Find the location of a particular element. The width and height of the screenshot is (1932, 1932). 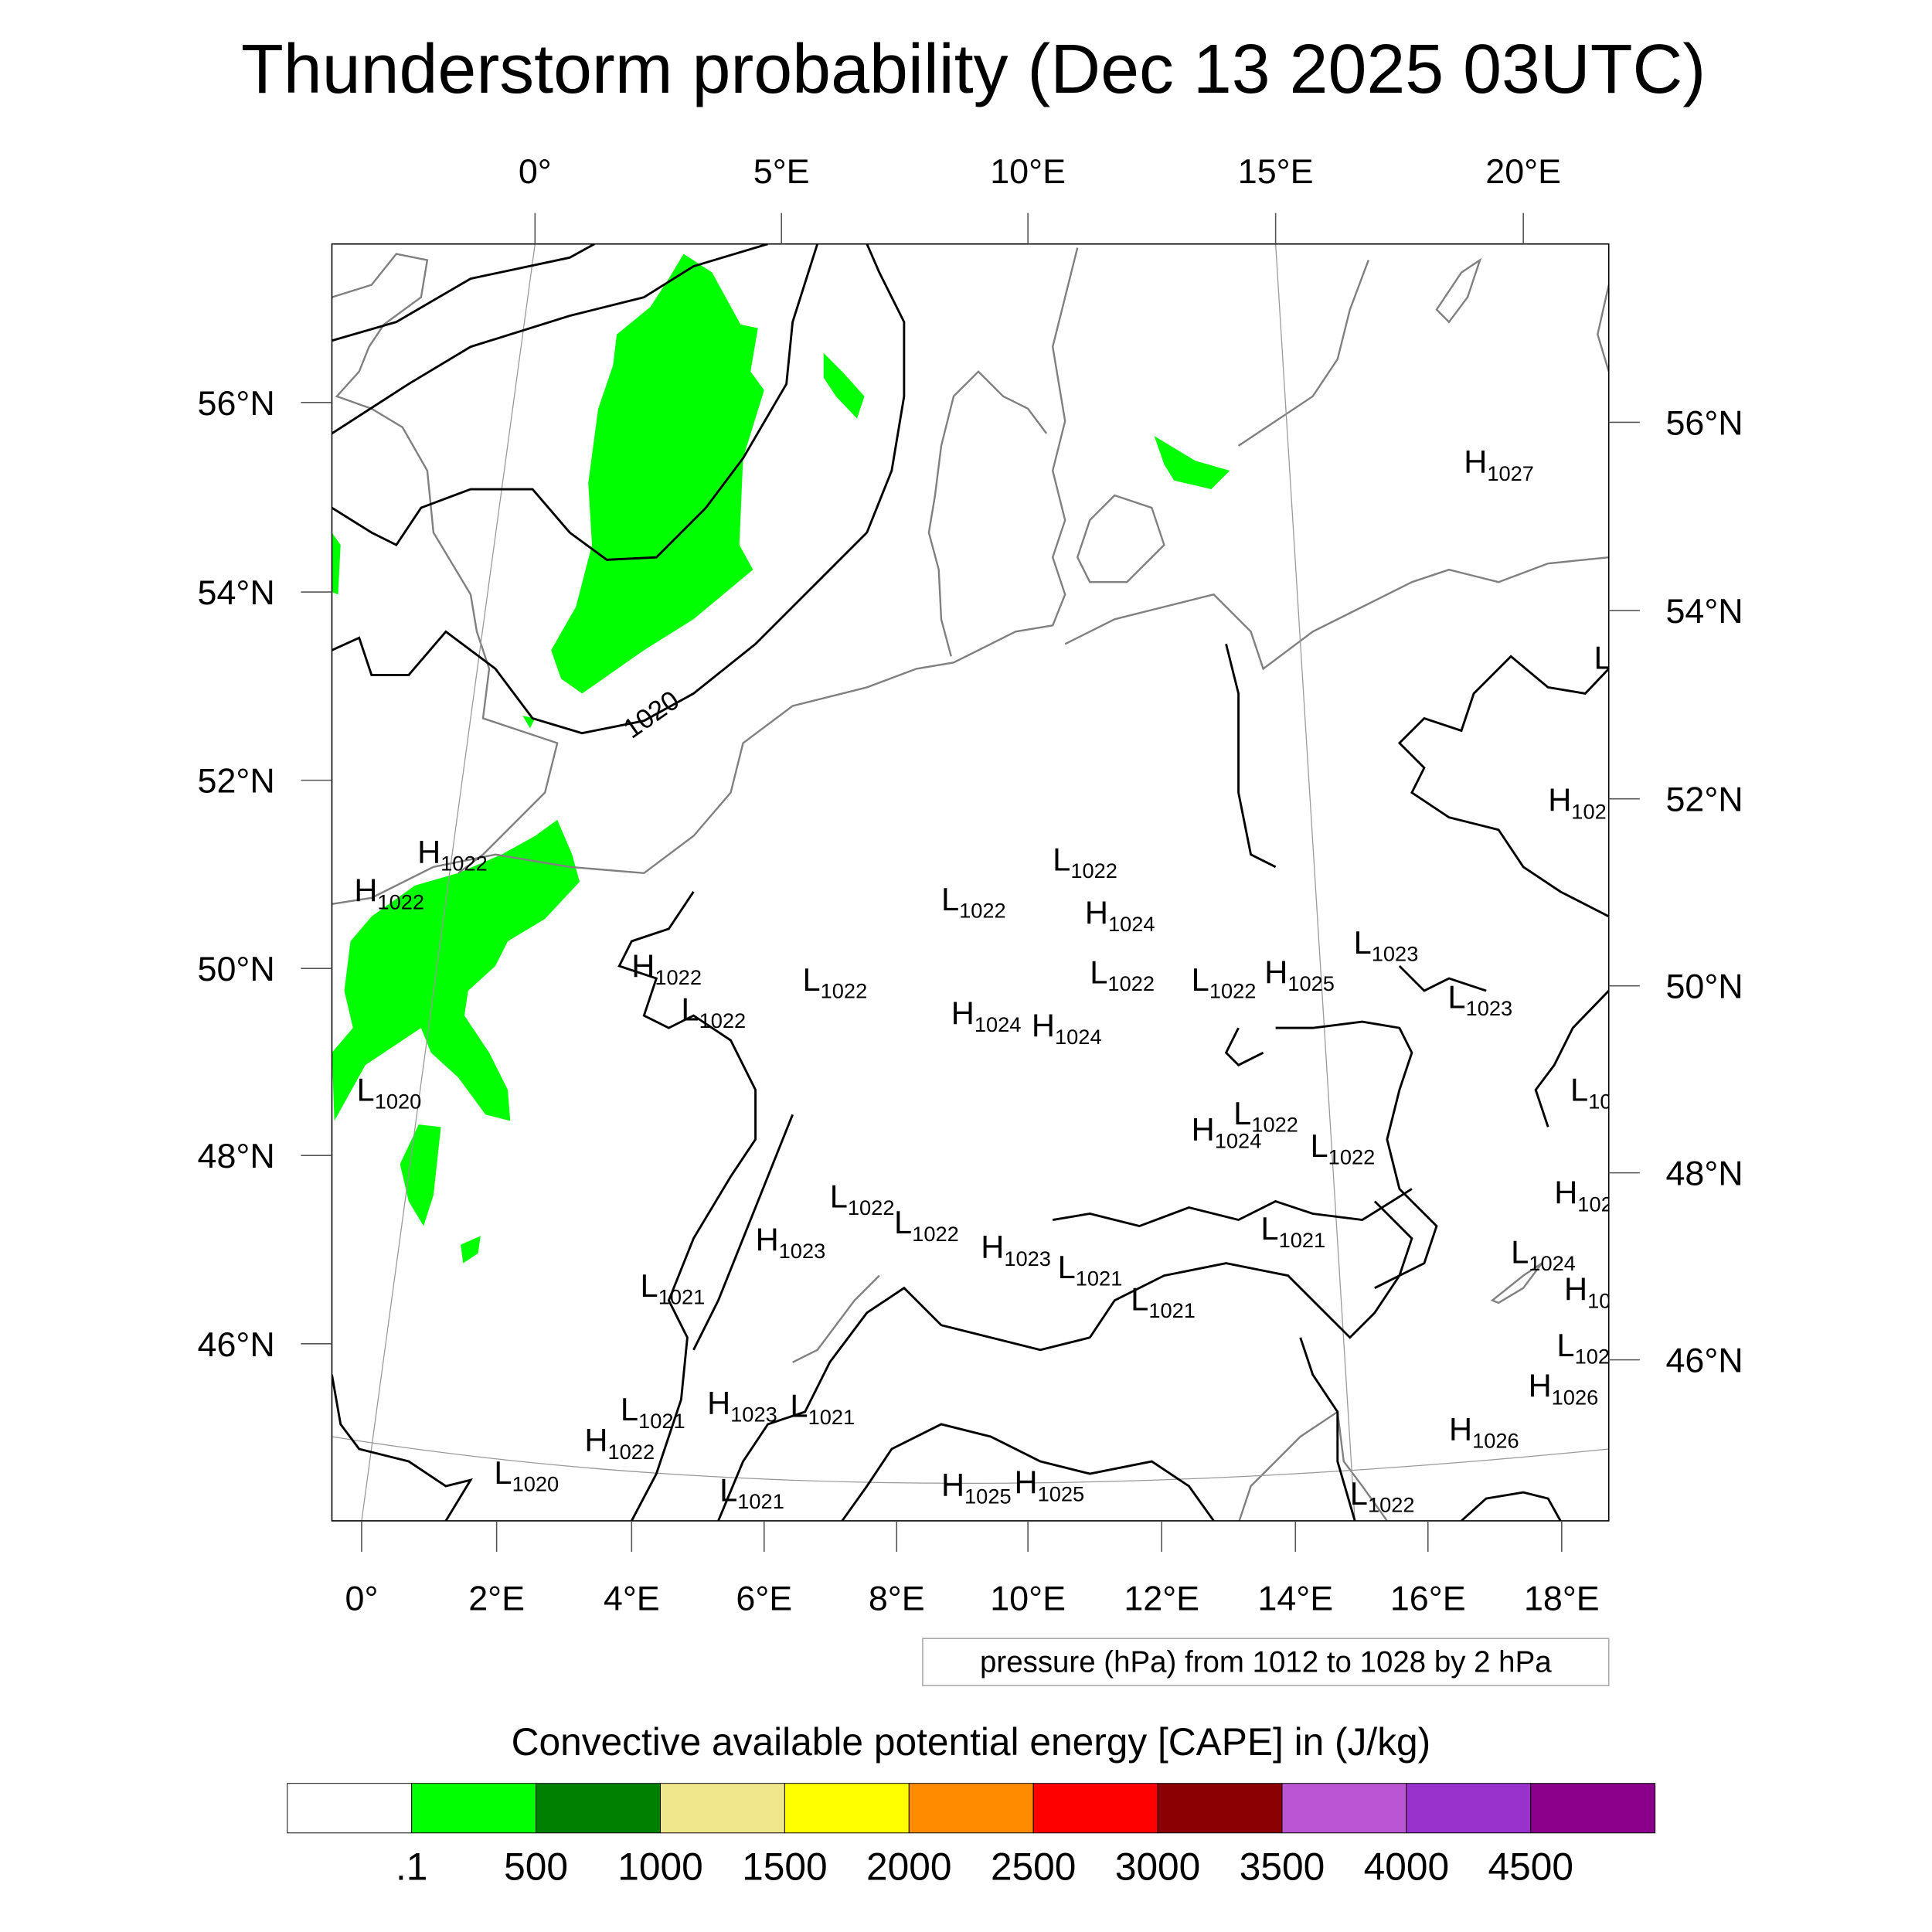

colorbar-label: 4000 is located at coordinates (1406, 1867).